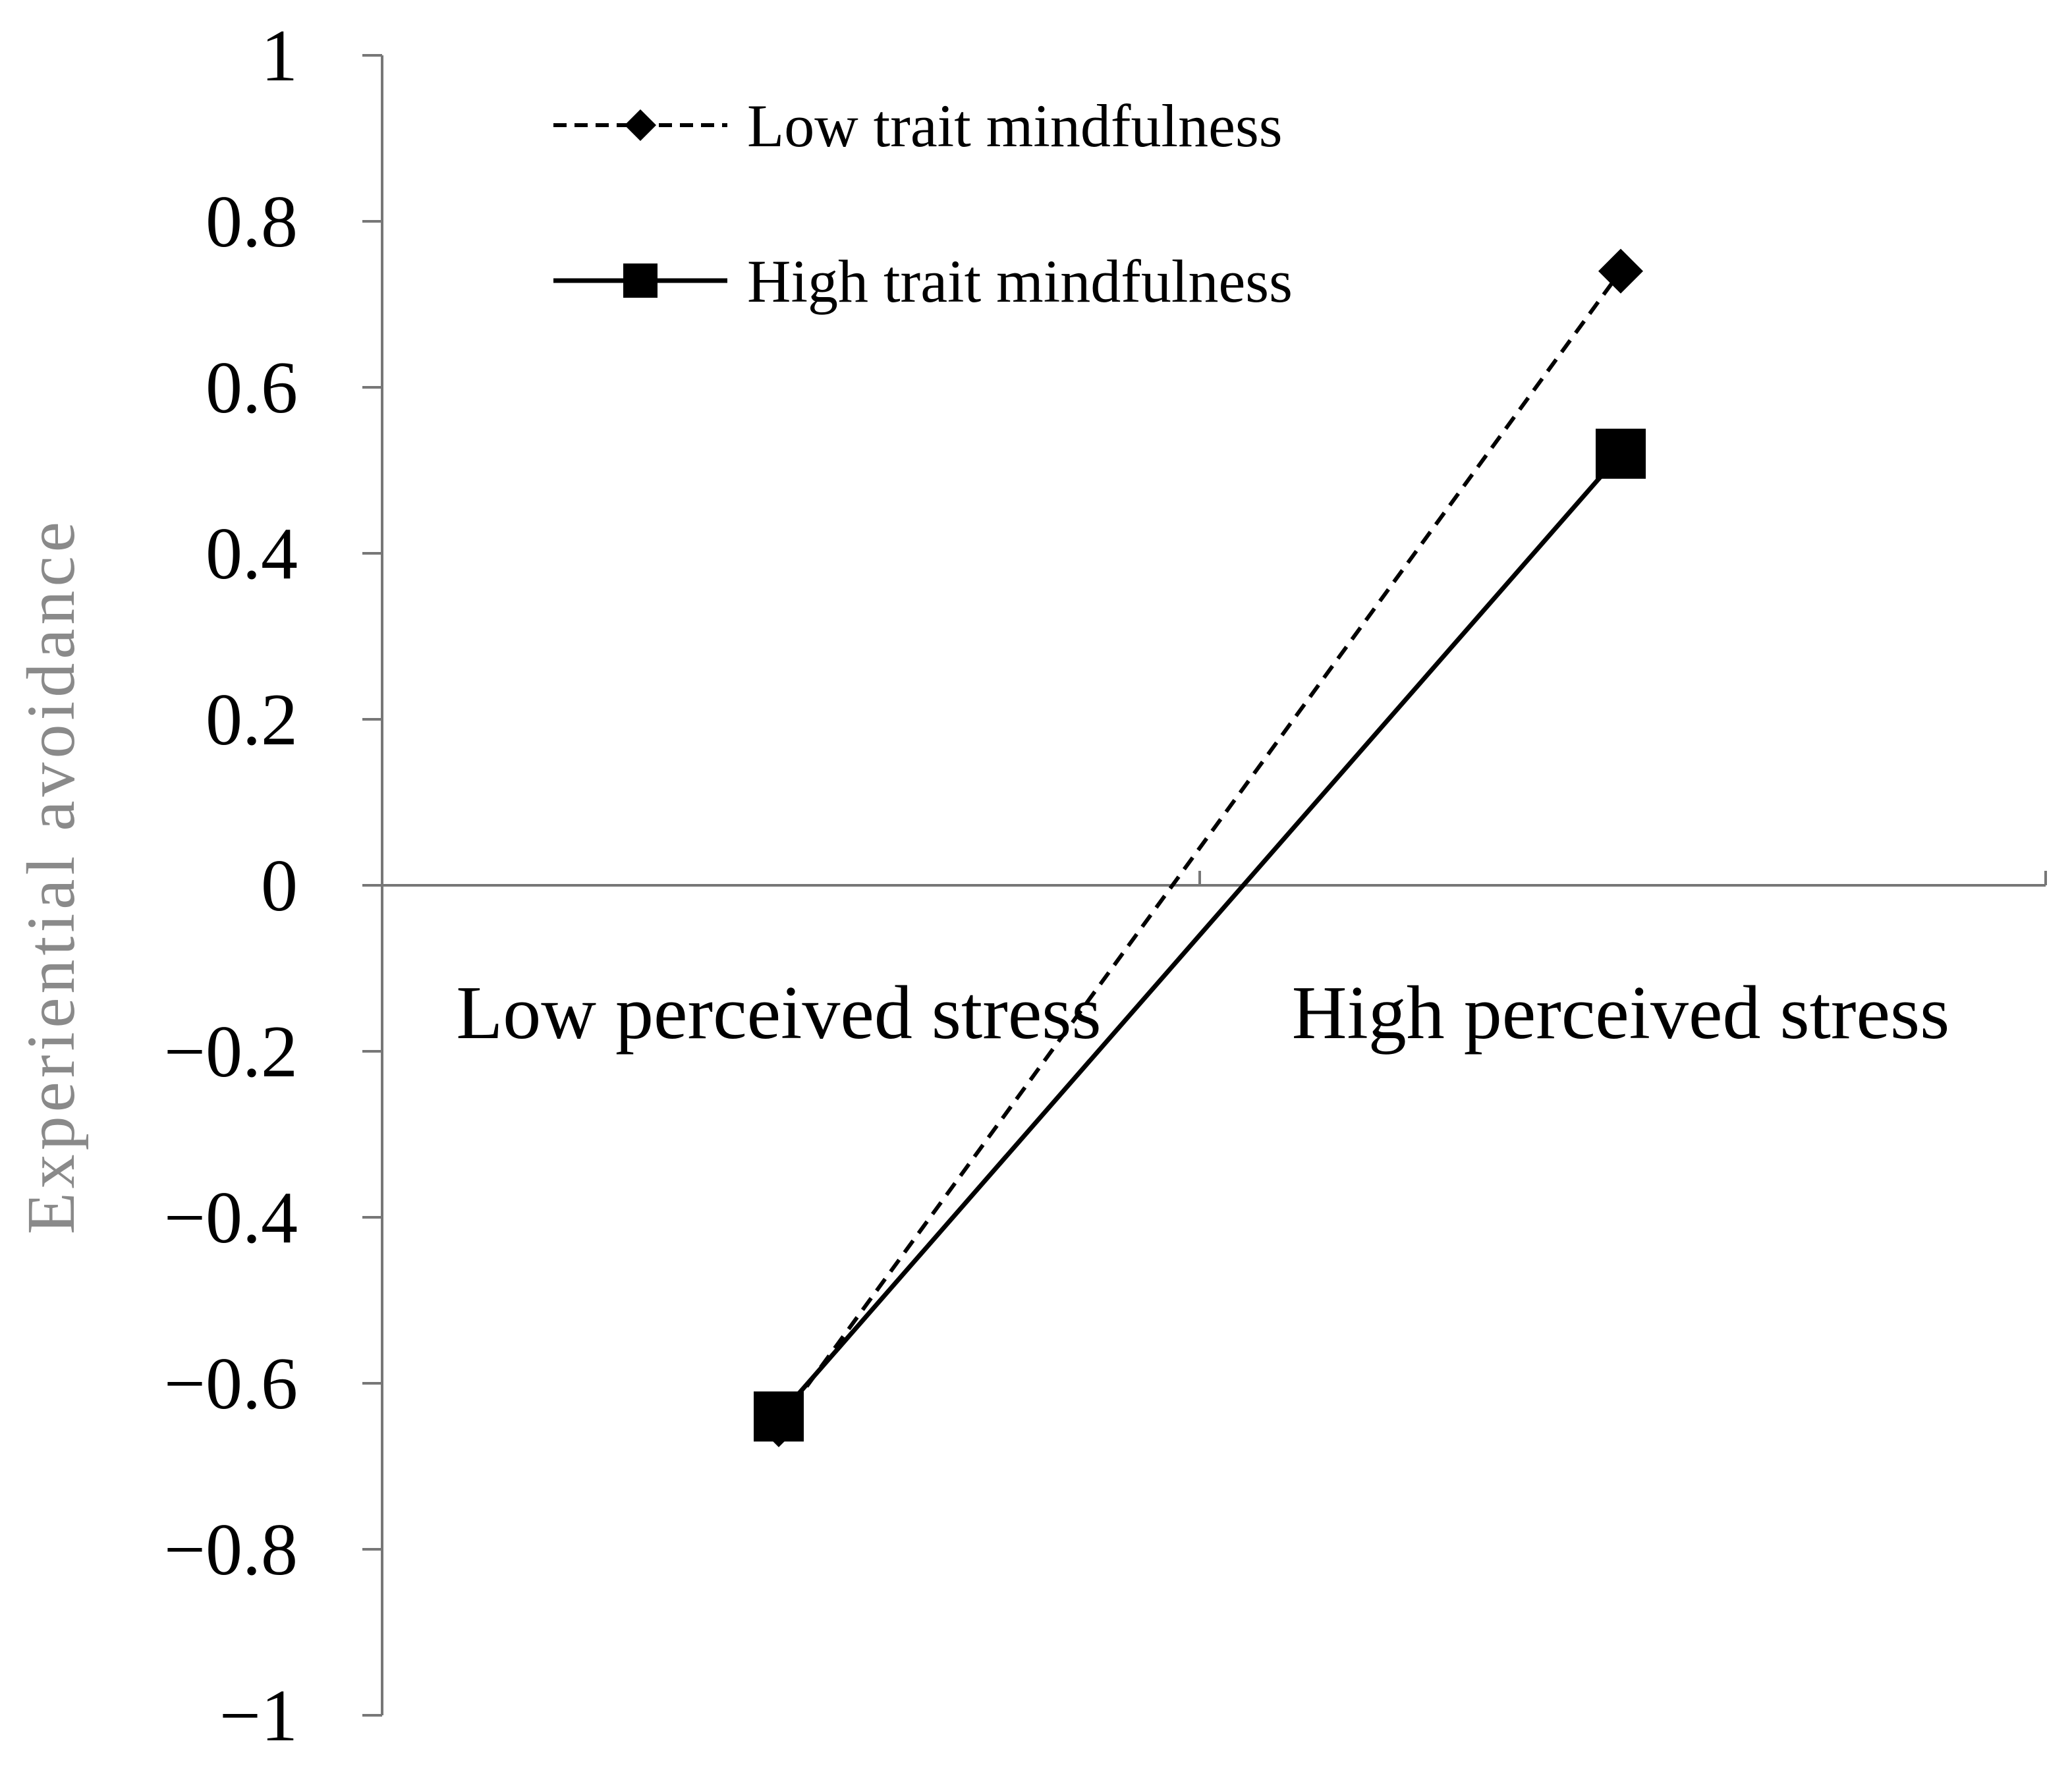 The width and height of the screenshot is (2072, 1766). What do you see at coordinates (252, 554) in the screenshot?
I see `y-tick-label: 0.4` at bounding box center [252, 554].